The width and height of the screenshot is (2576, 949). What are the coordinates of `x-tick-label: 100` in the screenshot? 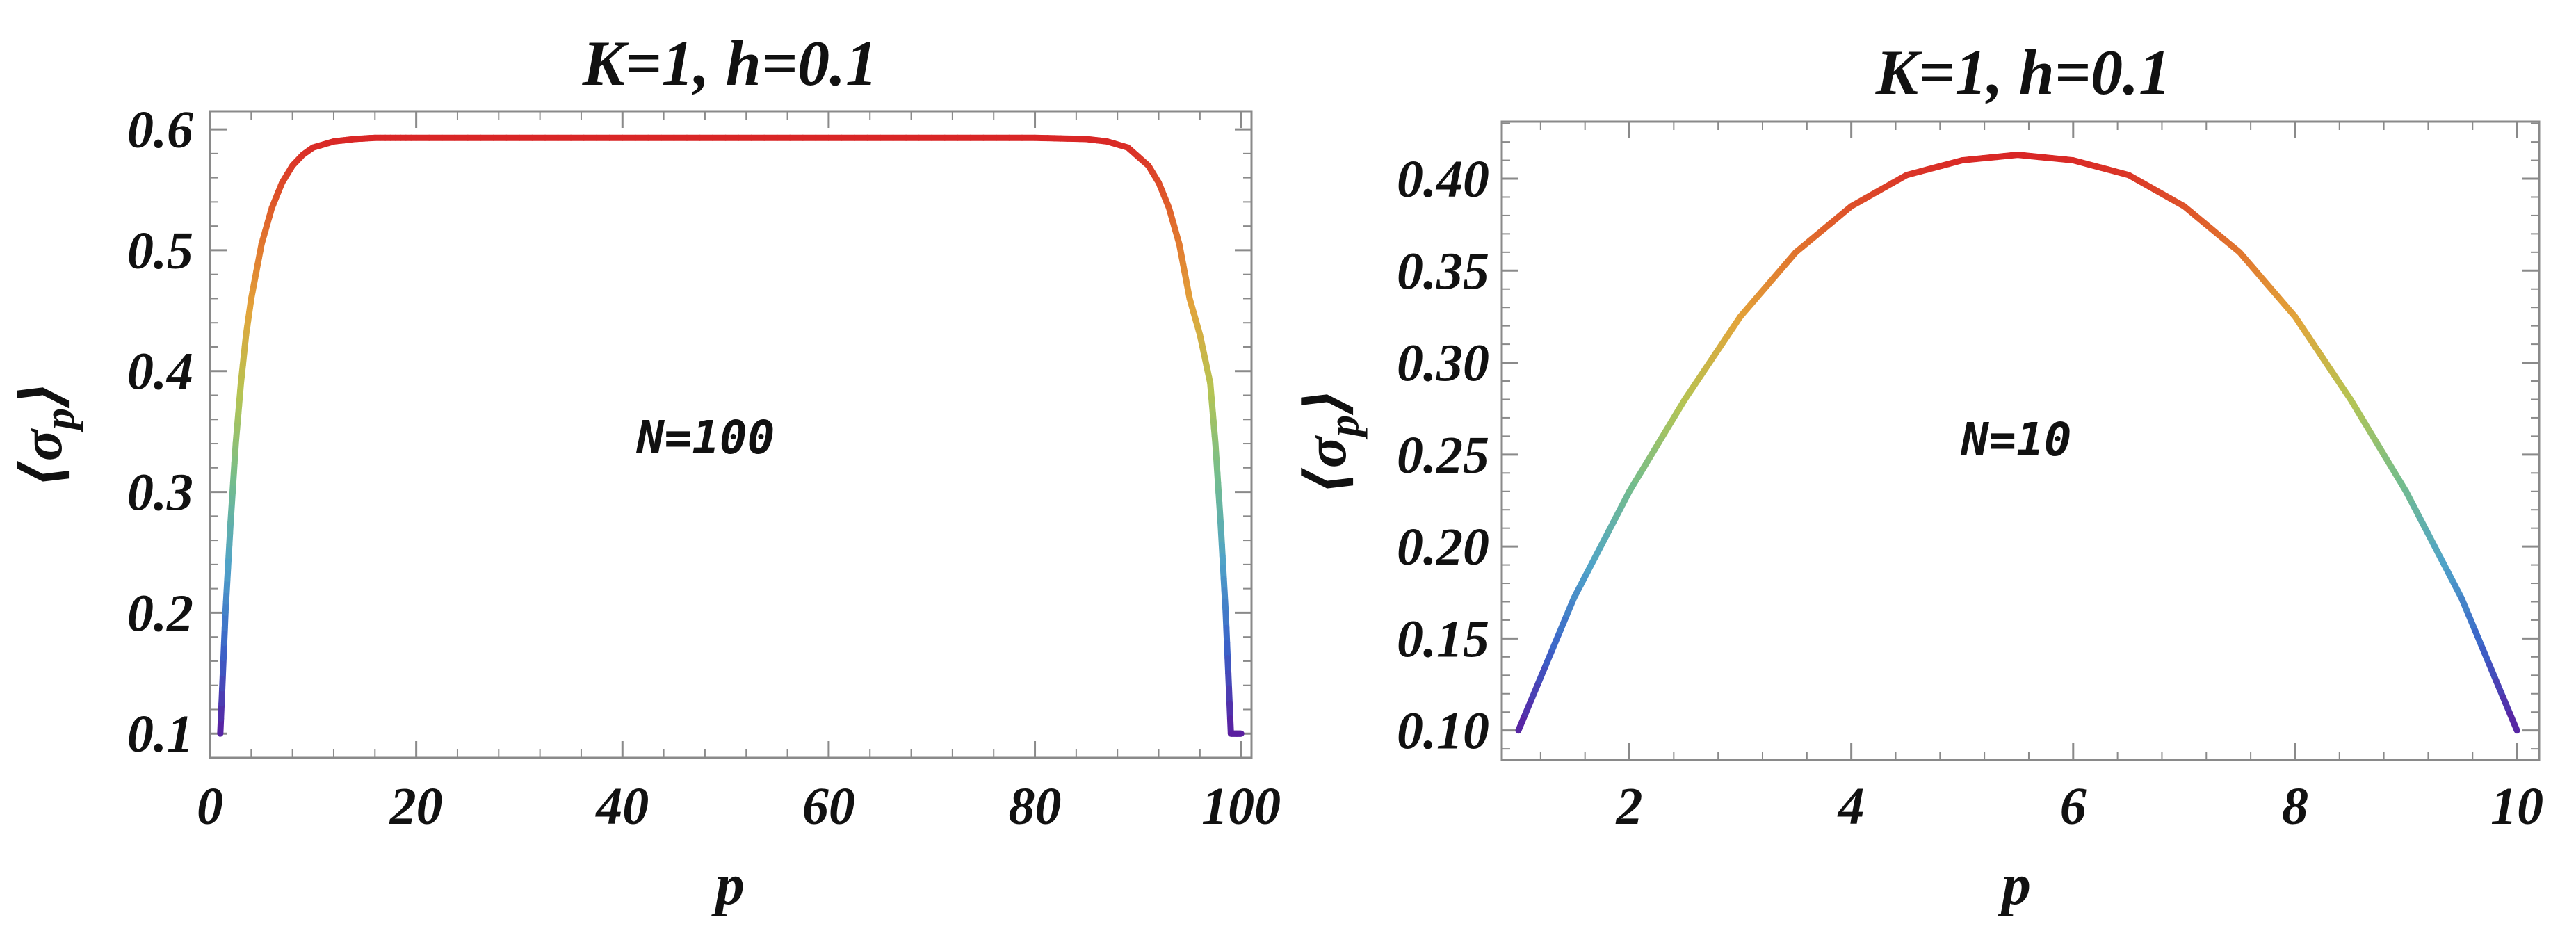 It's located at (1241, 806).